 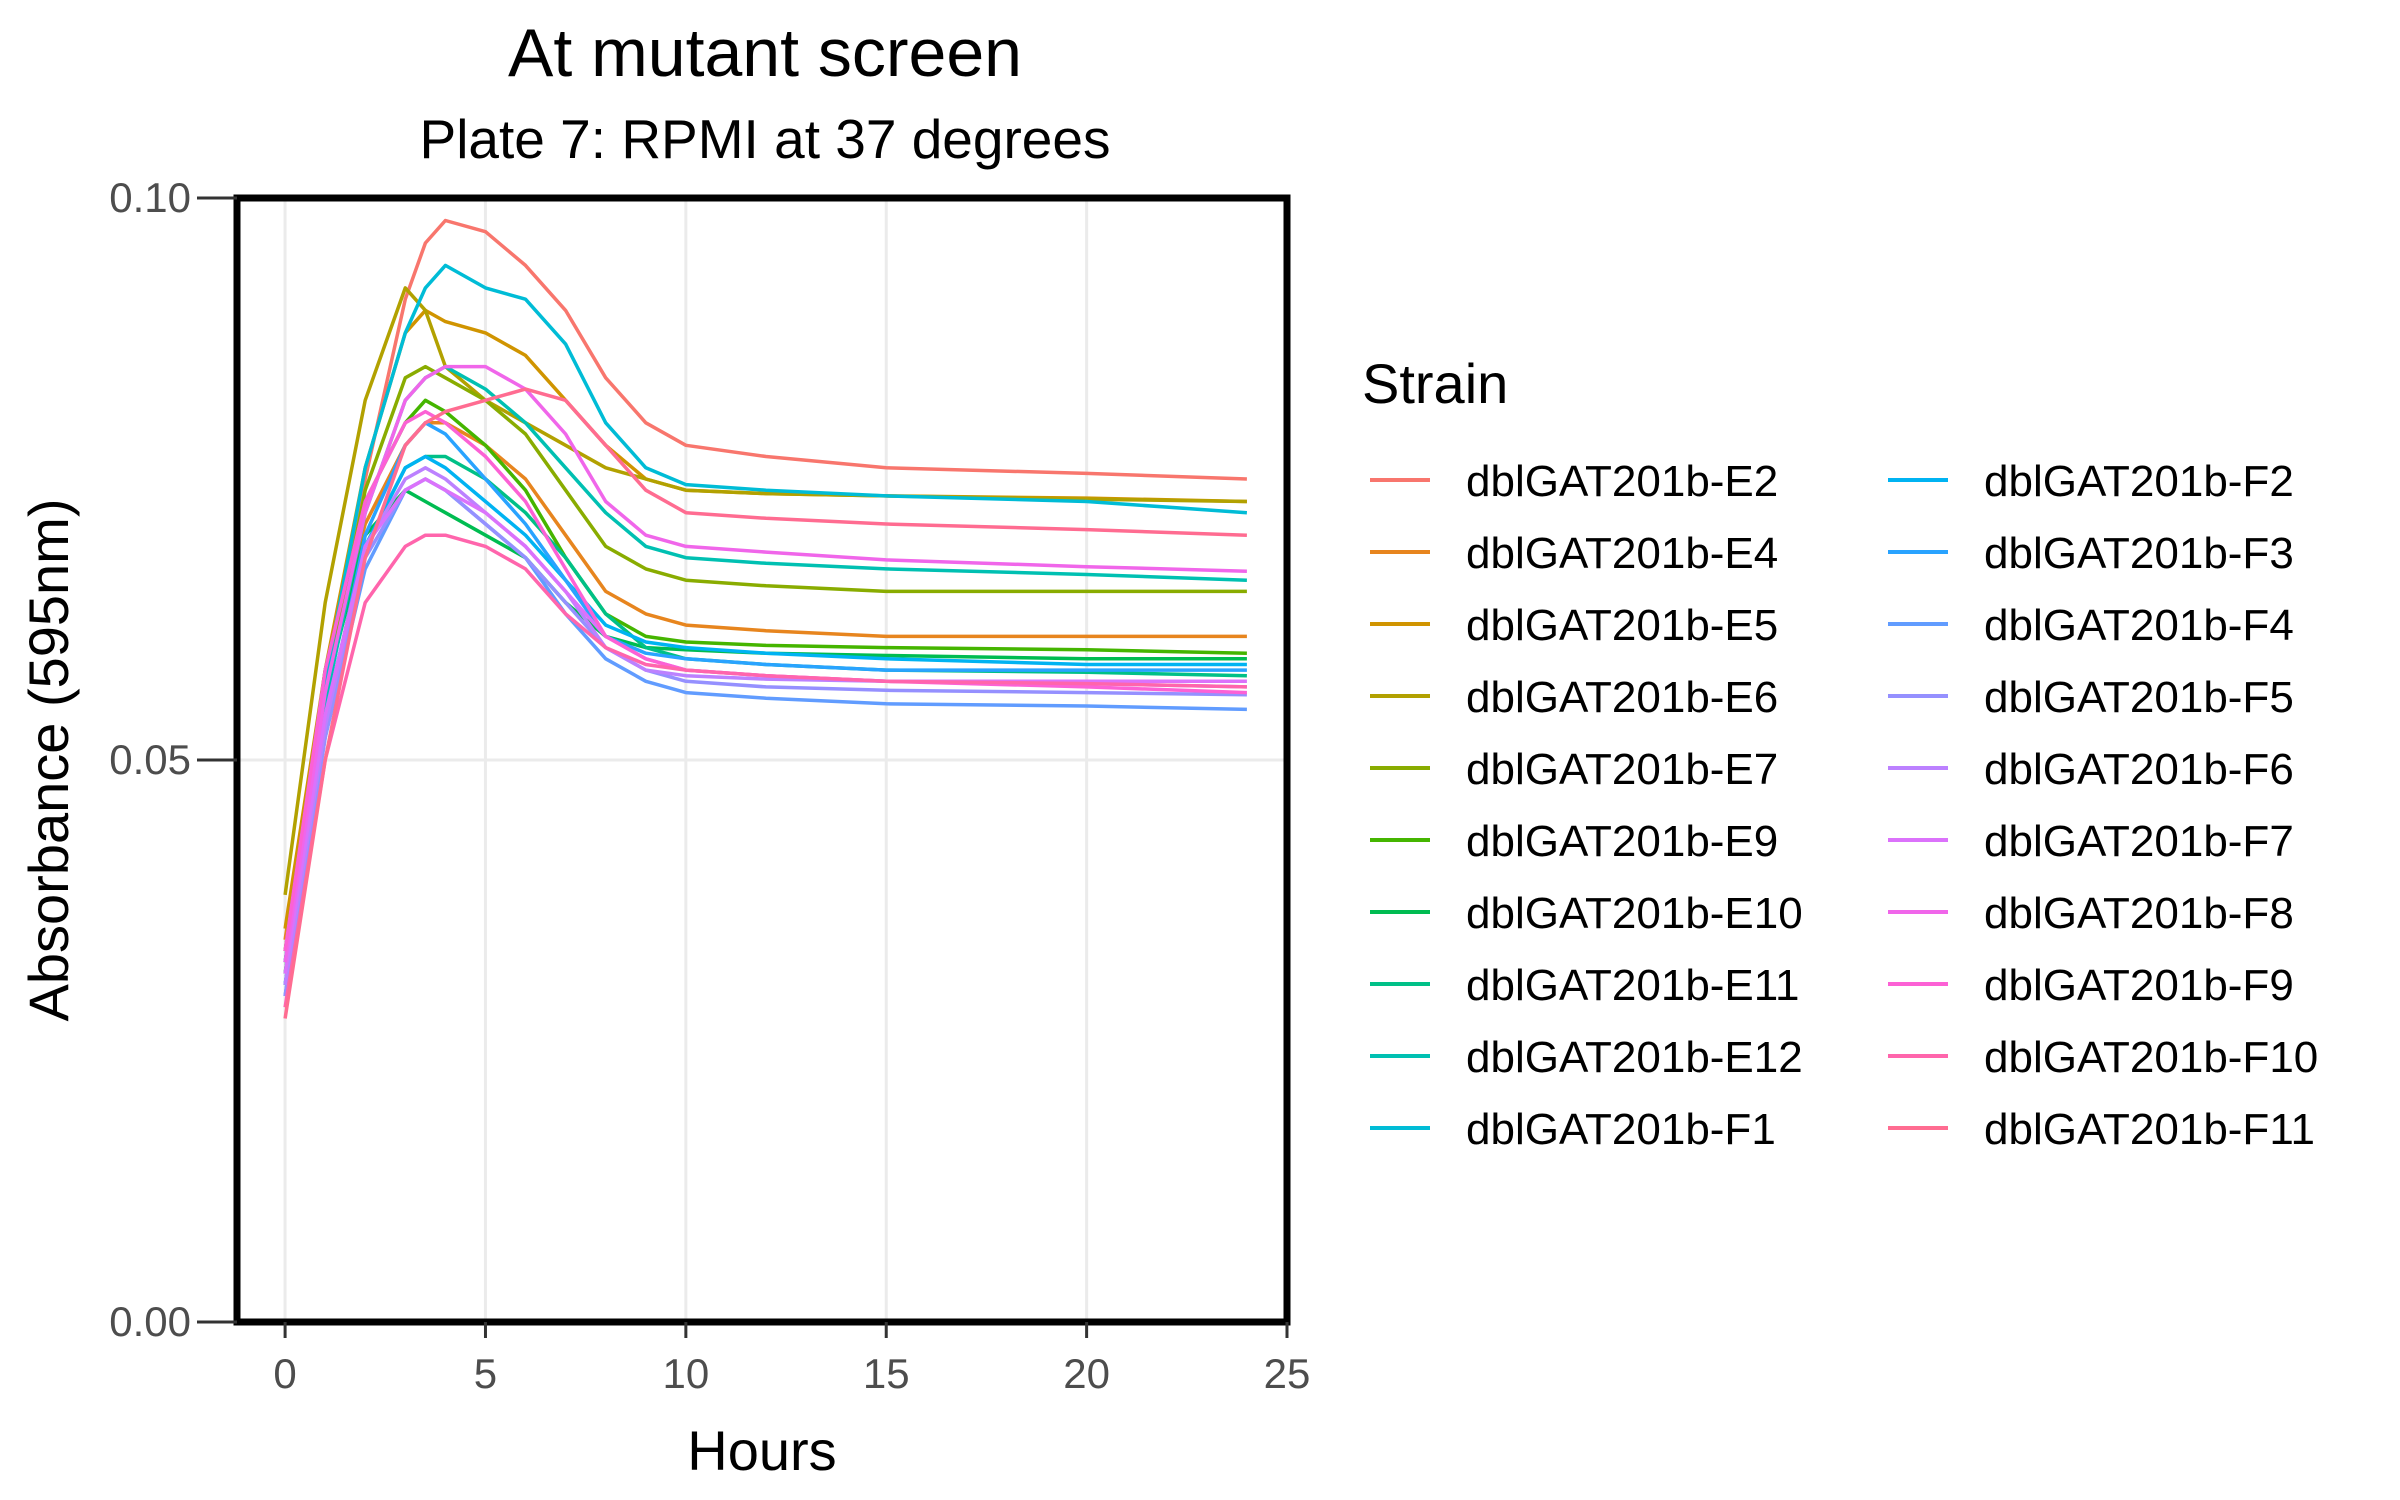 I want to click on y-tick-label: 0.05, so click(x=150, y=759).